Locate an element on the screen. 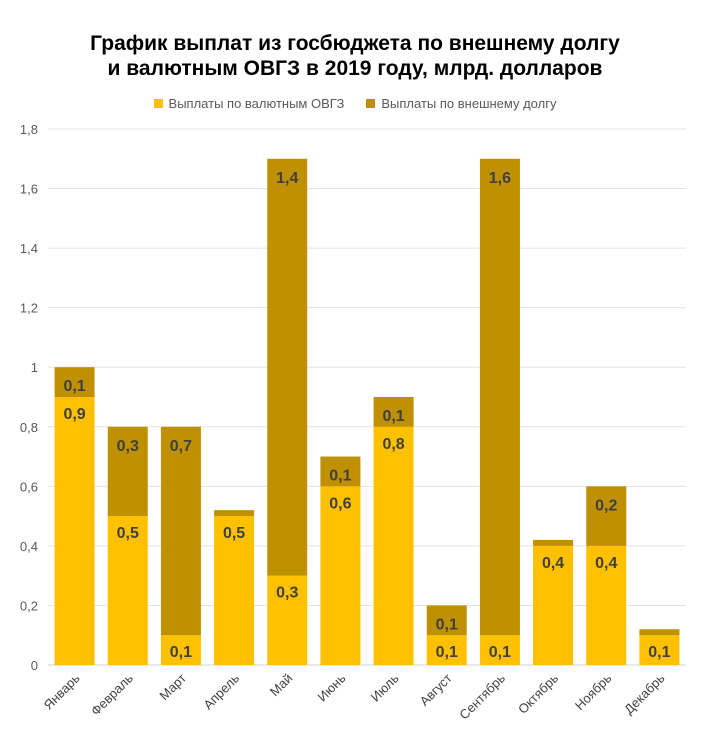  y-tick-label: 1 is located at coordinates (34, 367).